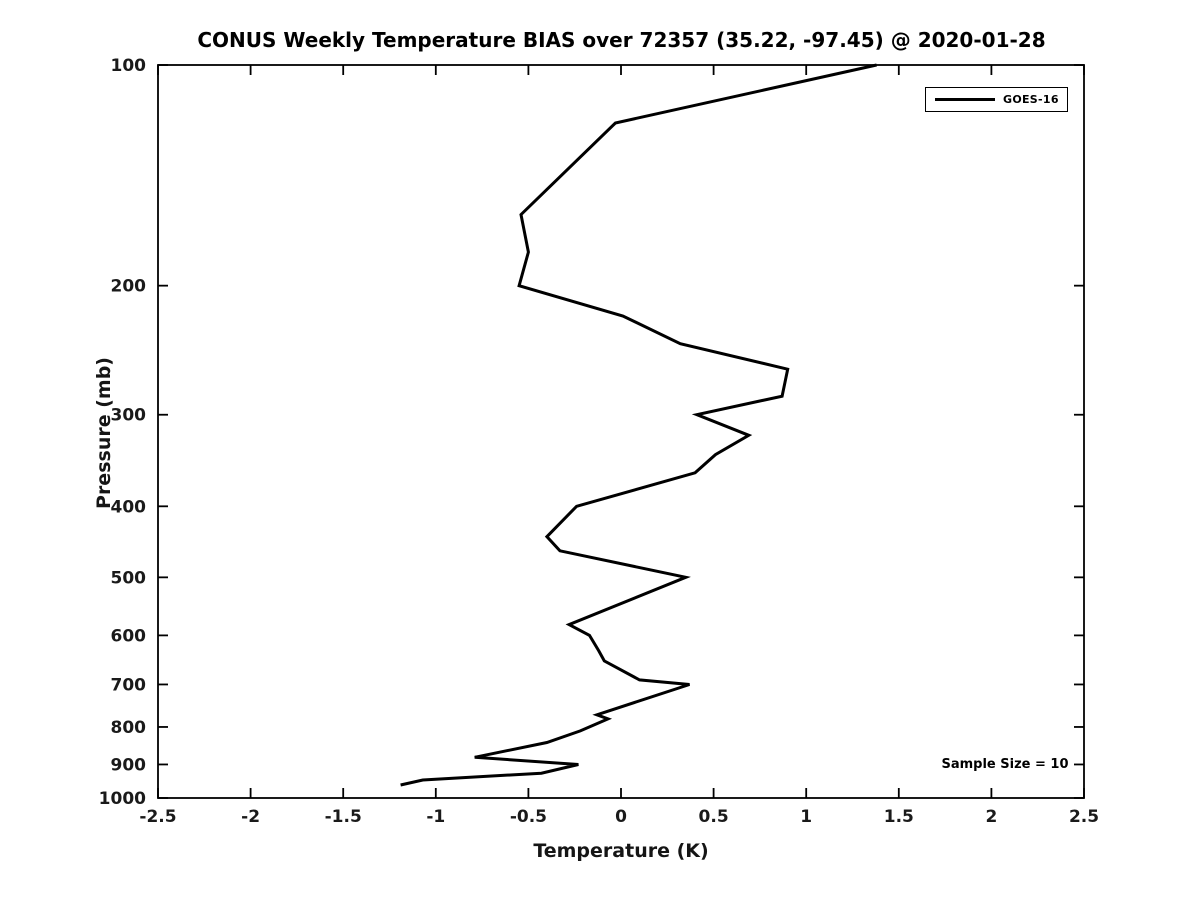 The image size is (1200, 900). I want to click on x-axis-label: Temperature (K), so click(621, 851).